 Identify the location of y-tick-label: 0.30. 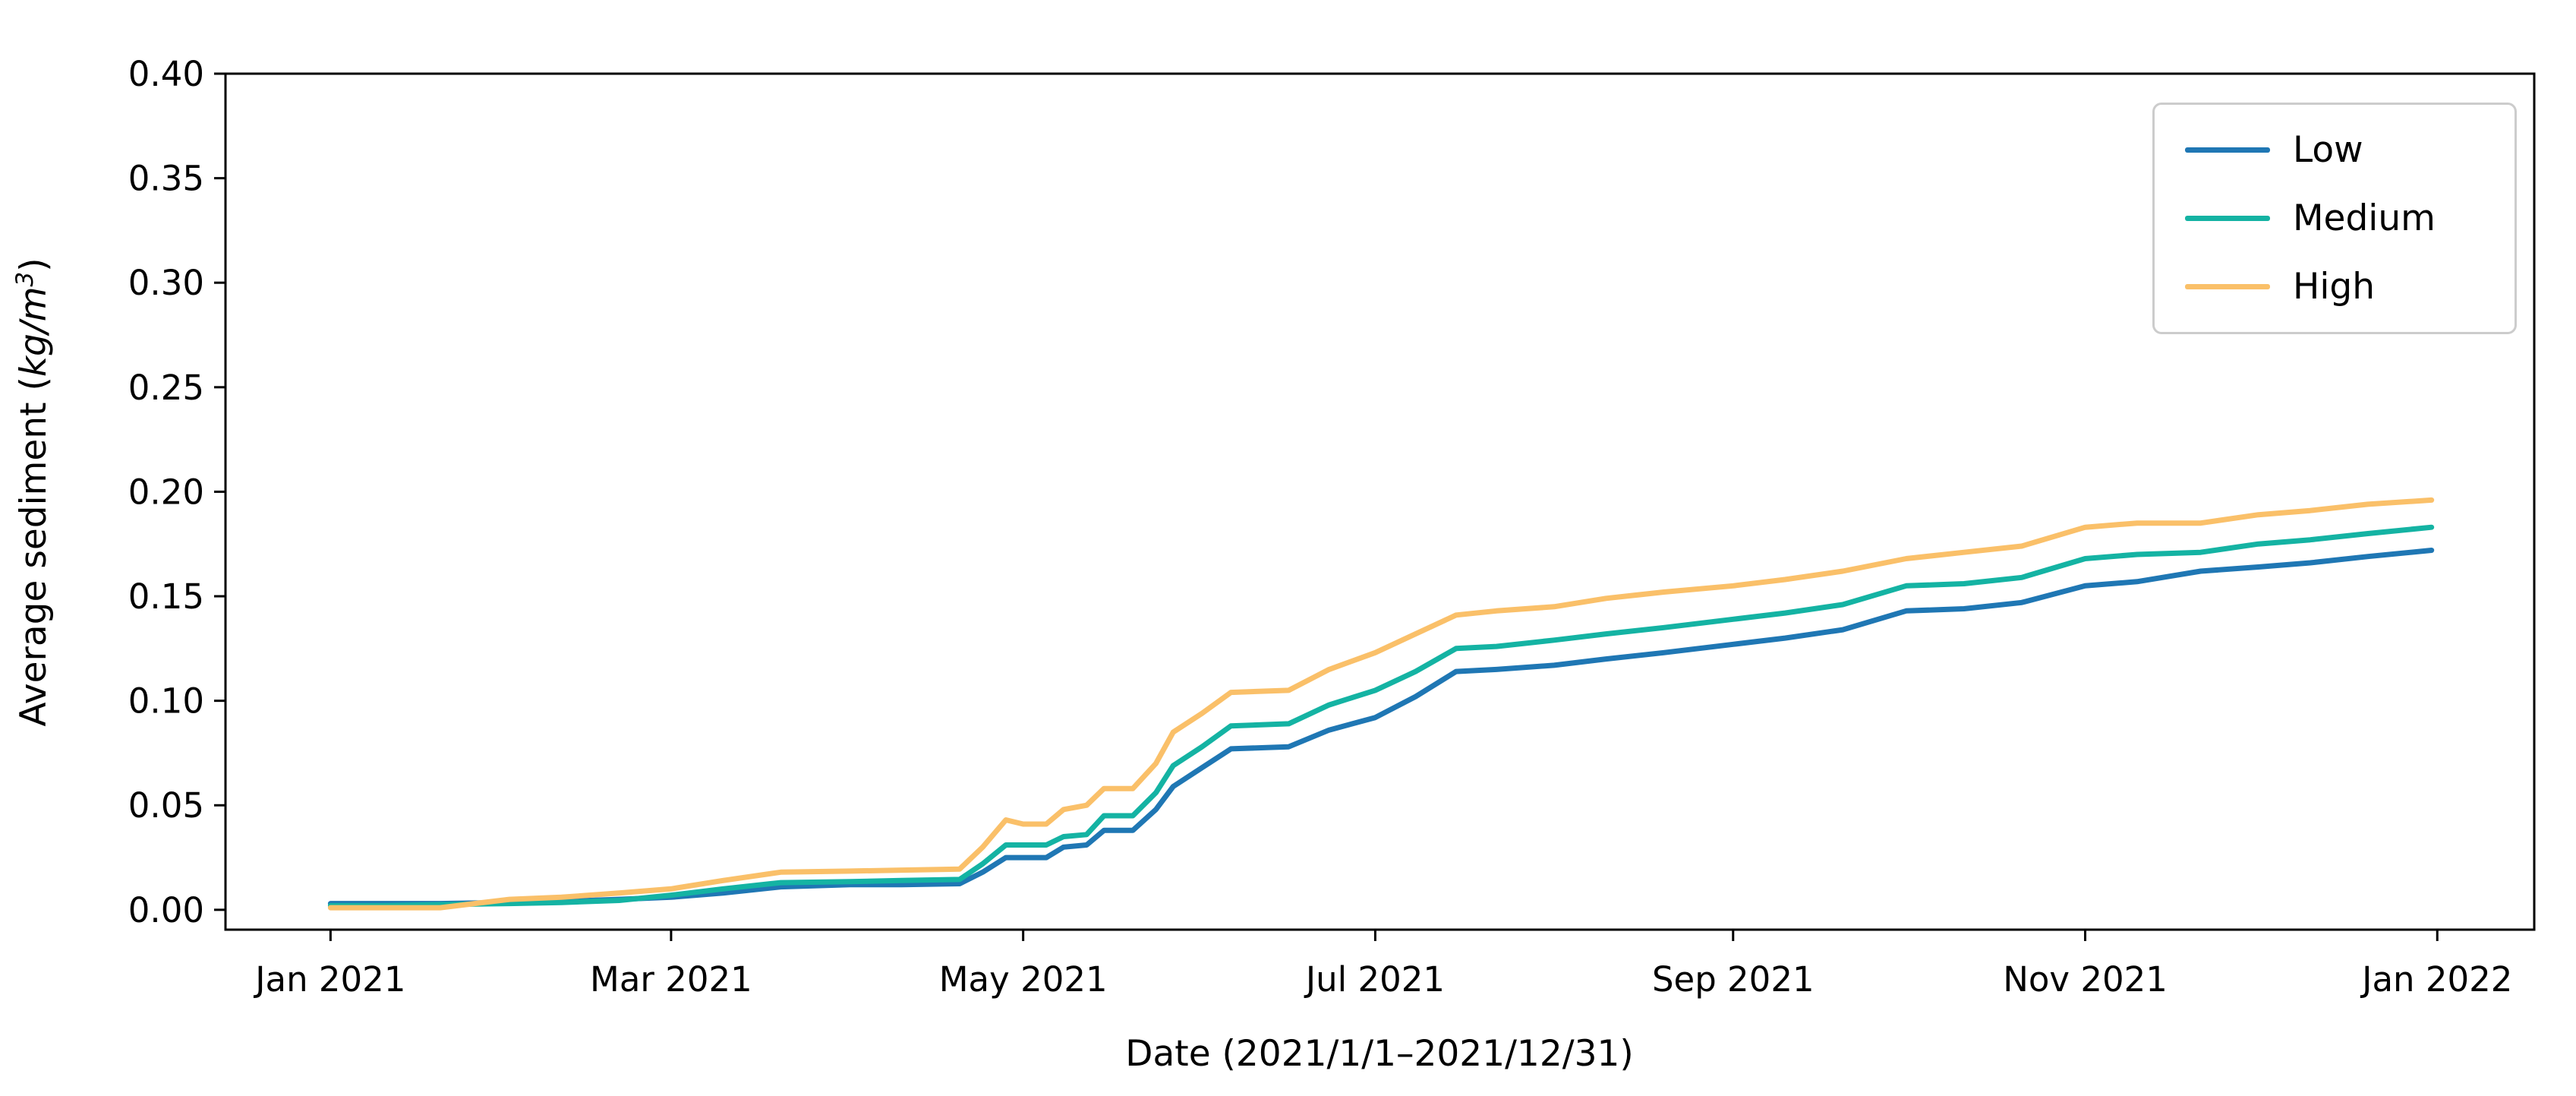
(166, 283).